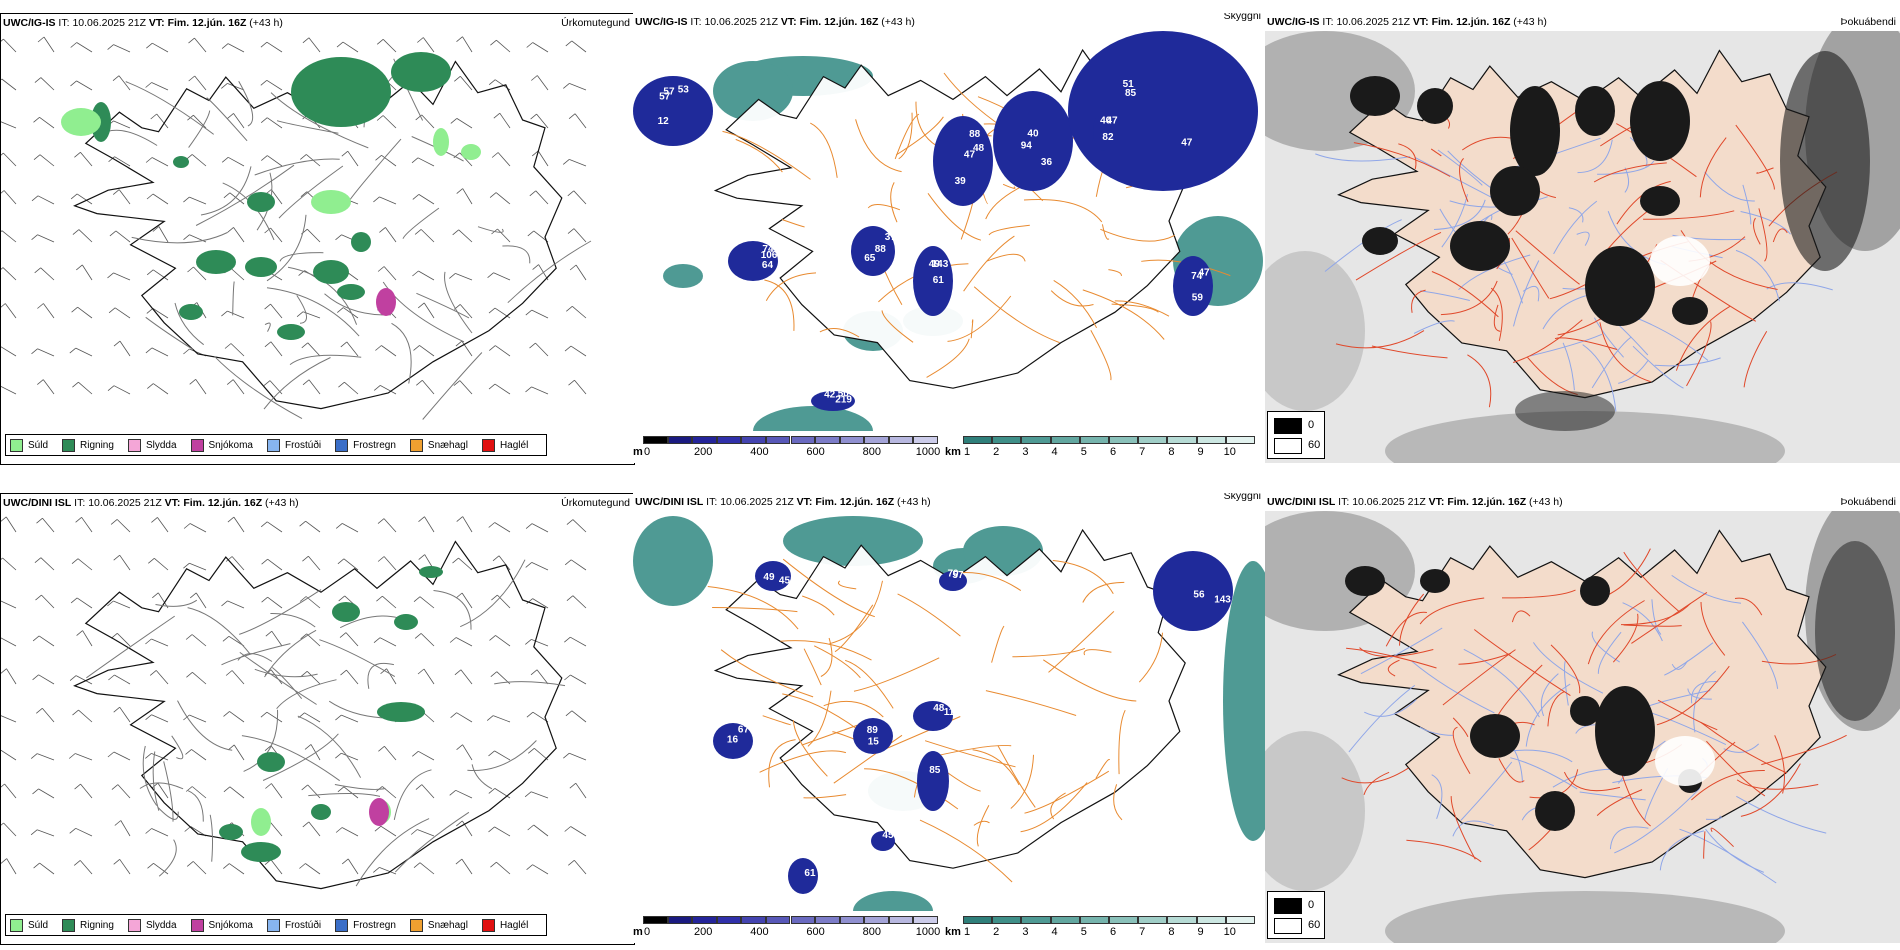 The height and width of the screenshot is (950, 1900). Describe the element at coordinates (1288, 426) in the screenshot. I see `fog-swatch-max` at that location.